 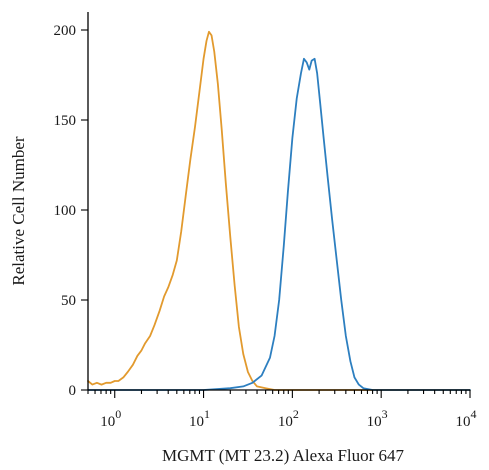 I want to click on y-tick-label: 150, so click(x=65, y=121).